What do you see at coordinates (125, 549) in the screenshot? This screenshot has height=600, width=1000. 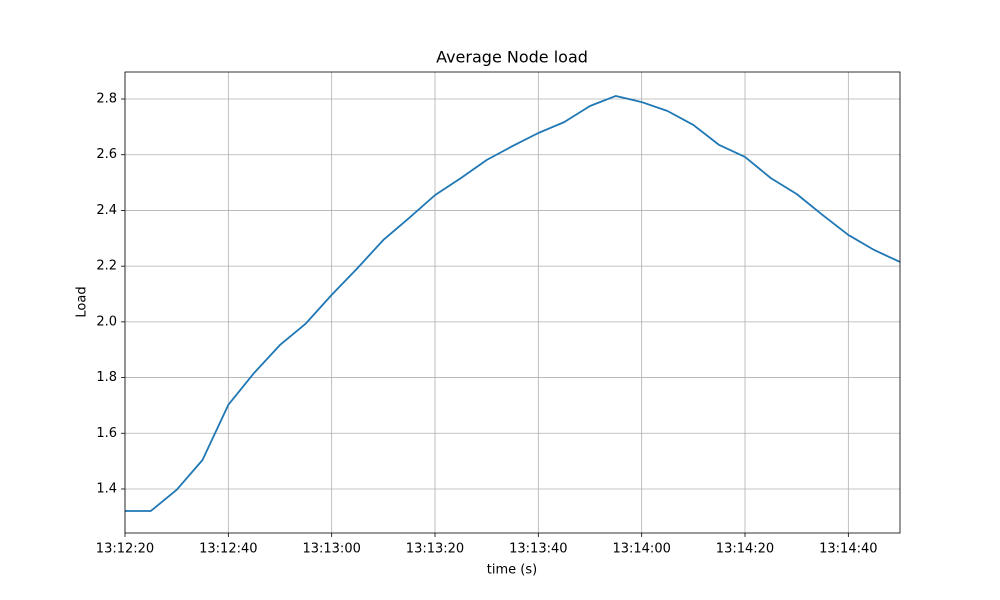 I see `x-tick-label: 13:12:20` at bounding box center [125, 549].